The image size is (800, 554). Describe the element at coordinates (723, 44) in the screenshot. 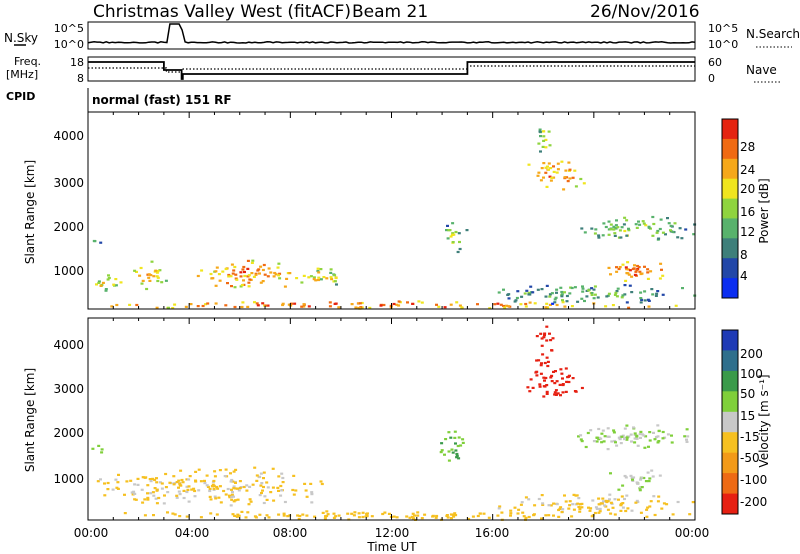

I see `nsky-tick-bottom-right: 10^0` at that location.